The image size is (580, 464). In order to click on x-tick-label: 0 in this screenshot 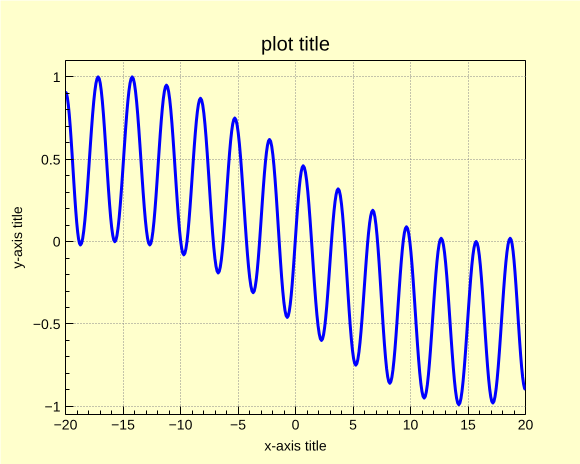, I will do `click(296, 424)`.